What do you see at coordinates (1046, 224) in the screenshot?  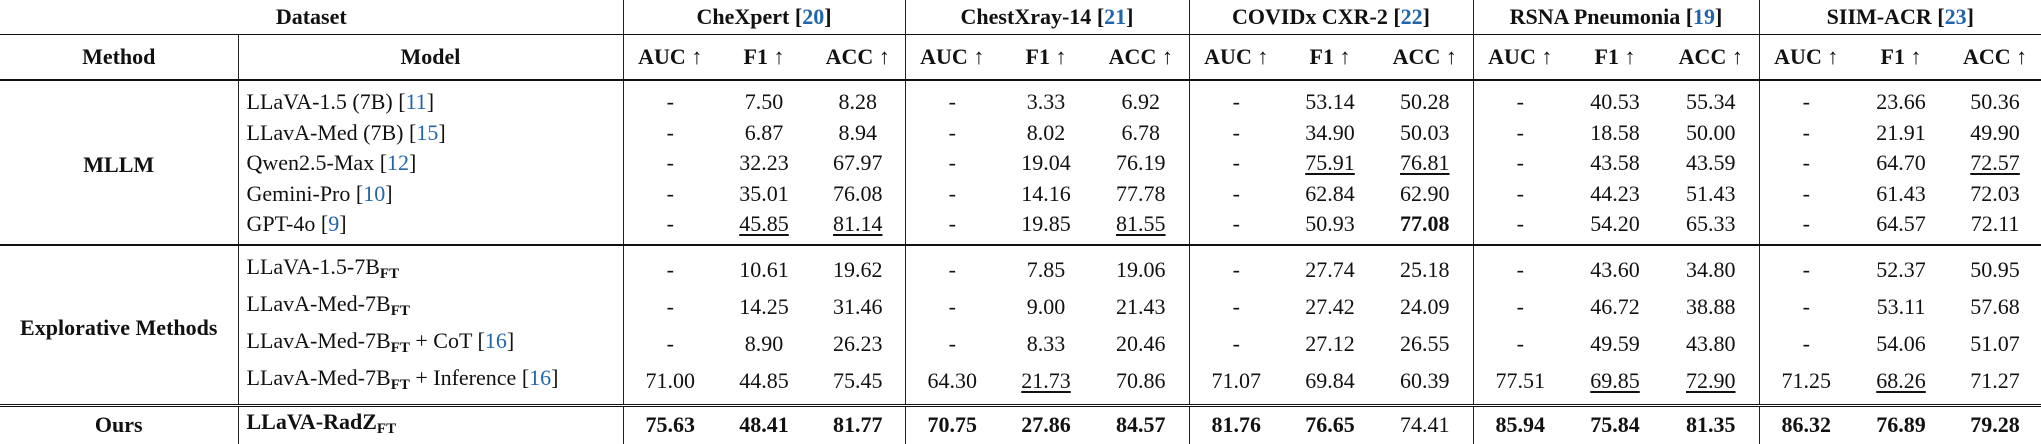 I see `table-cell: 19.85` at bounding box center [1046, 224].